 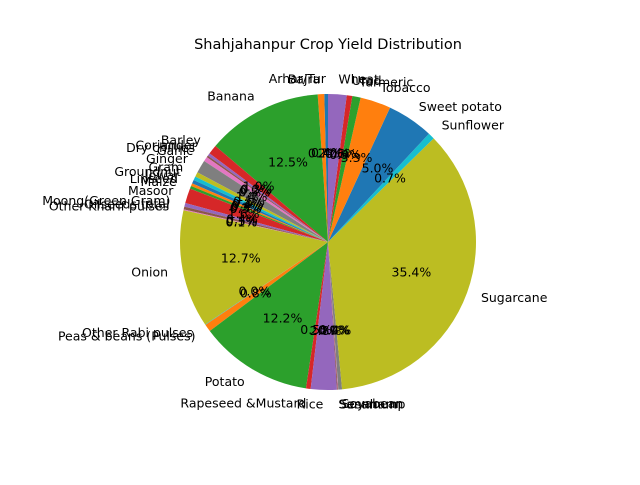 I want to click on pie-slice-soyabean, so click(x=335, y=316).